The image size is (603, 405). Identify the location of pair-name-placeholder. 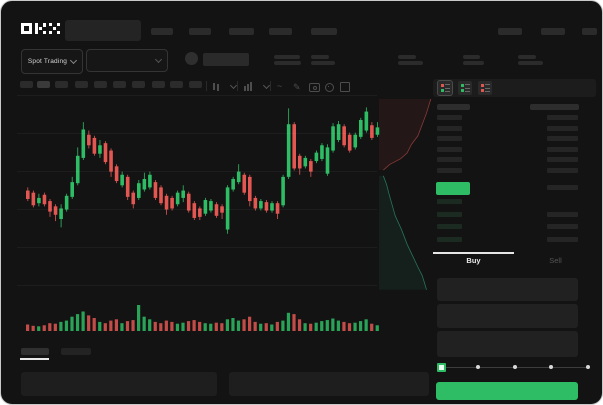
(226, 59).